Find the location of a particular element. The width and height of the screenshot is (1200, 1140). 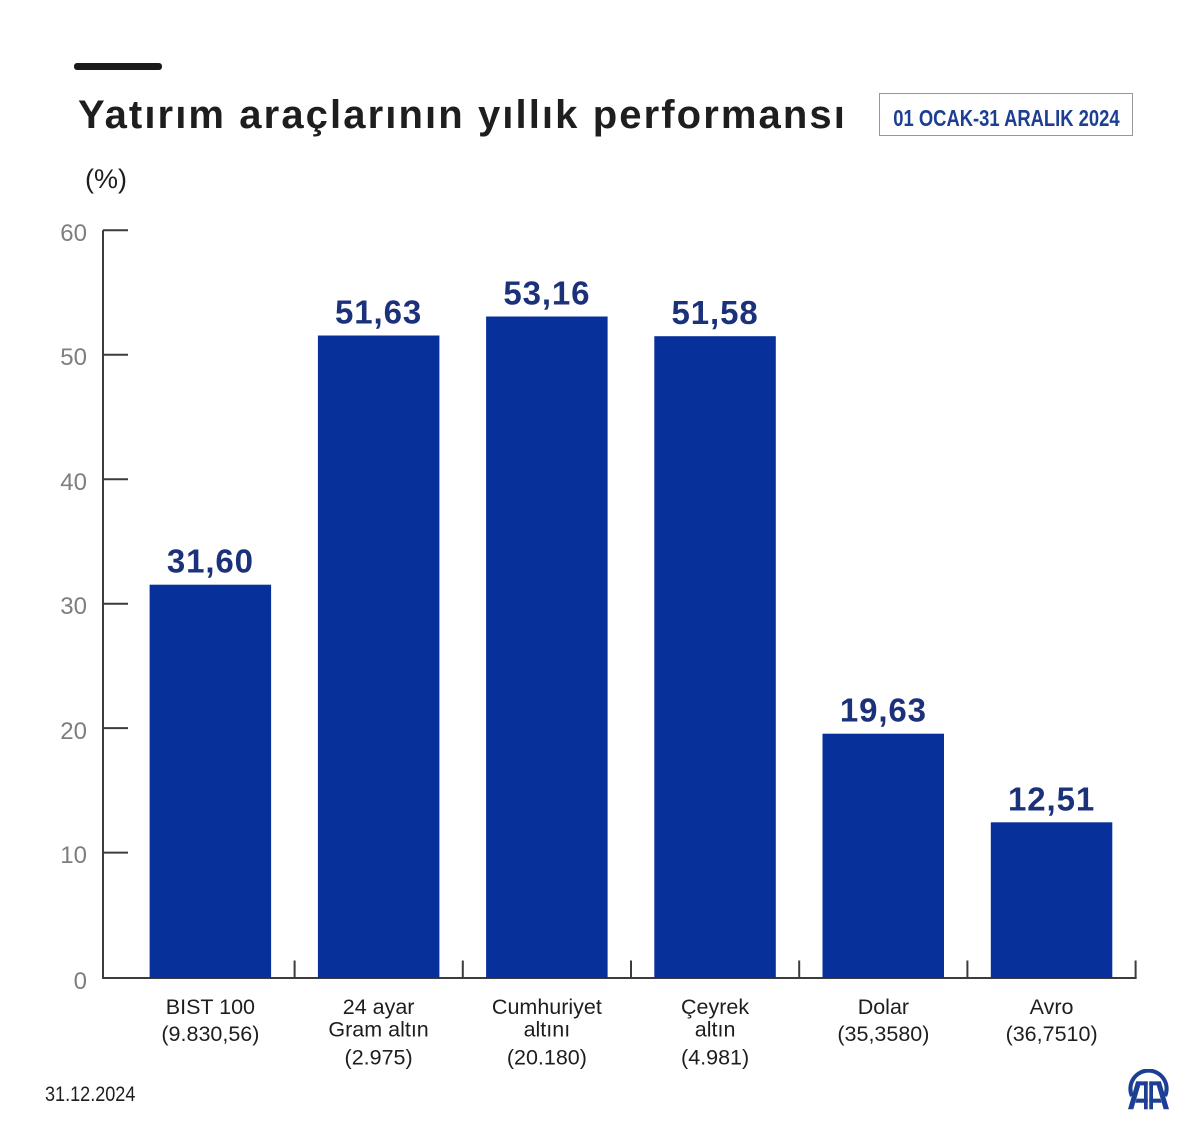

svg-text: BIST 100 is located at coordinates (210, 1007).